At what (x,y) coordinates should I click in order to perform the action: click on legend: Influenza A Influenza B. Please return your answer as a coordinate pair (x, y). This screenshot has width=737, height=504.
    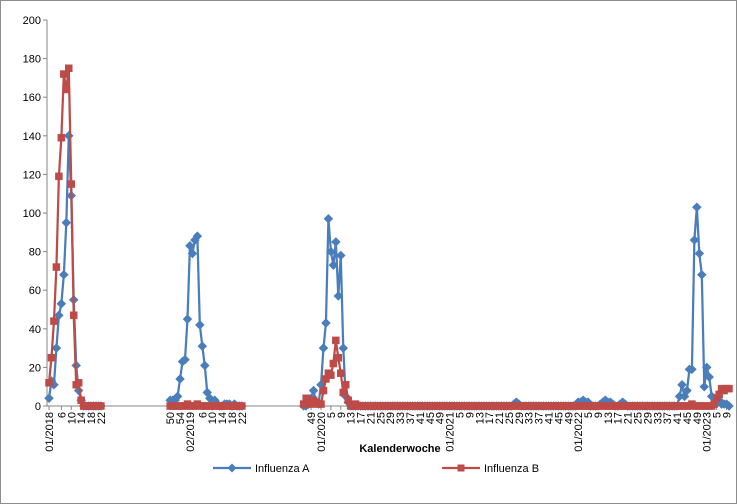
    Looking at the image, I should click on (376, 469).